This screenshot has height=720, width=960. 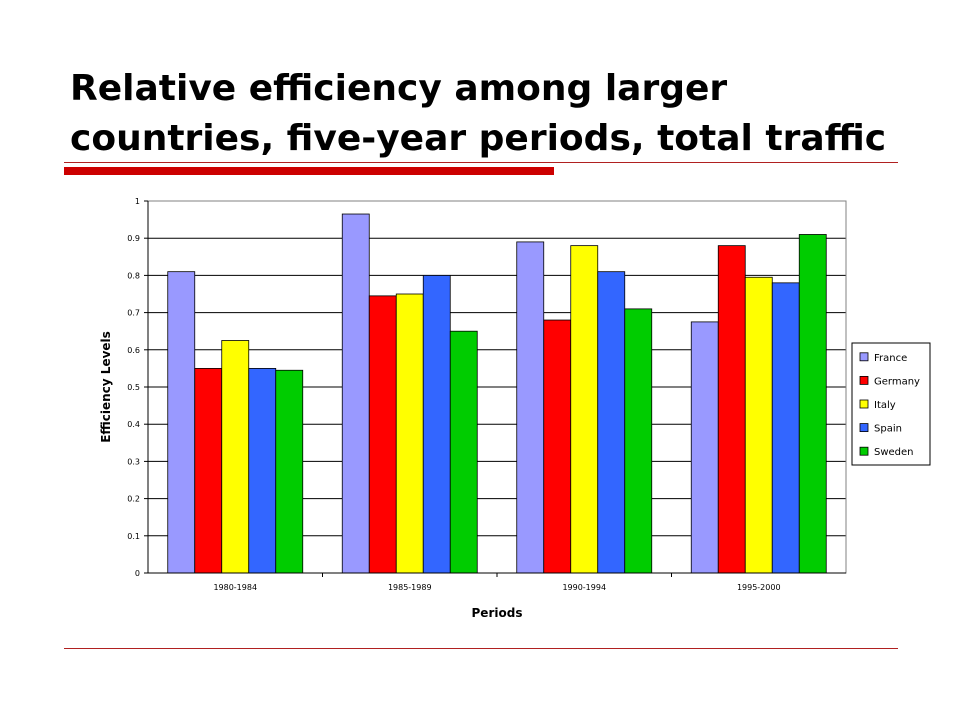 What do you see at coordinates (133, 536) in the screenshot?
I see `y-tick-label: 0.1` at bounding box center [133, 536].